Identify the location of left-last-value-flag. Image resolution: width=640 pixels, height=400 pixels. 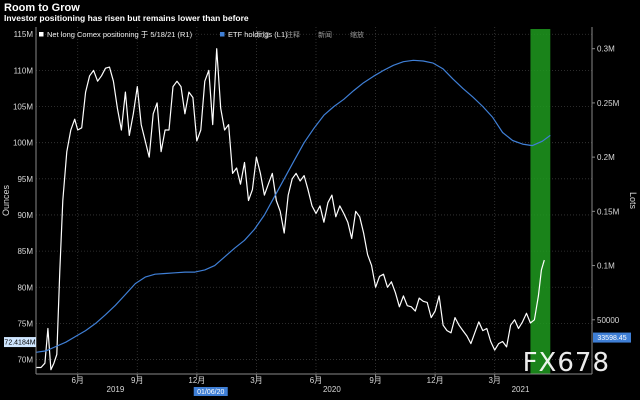
(20, 342).